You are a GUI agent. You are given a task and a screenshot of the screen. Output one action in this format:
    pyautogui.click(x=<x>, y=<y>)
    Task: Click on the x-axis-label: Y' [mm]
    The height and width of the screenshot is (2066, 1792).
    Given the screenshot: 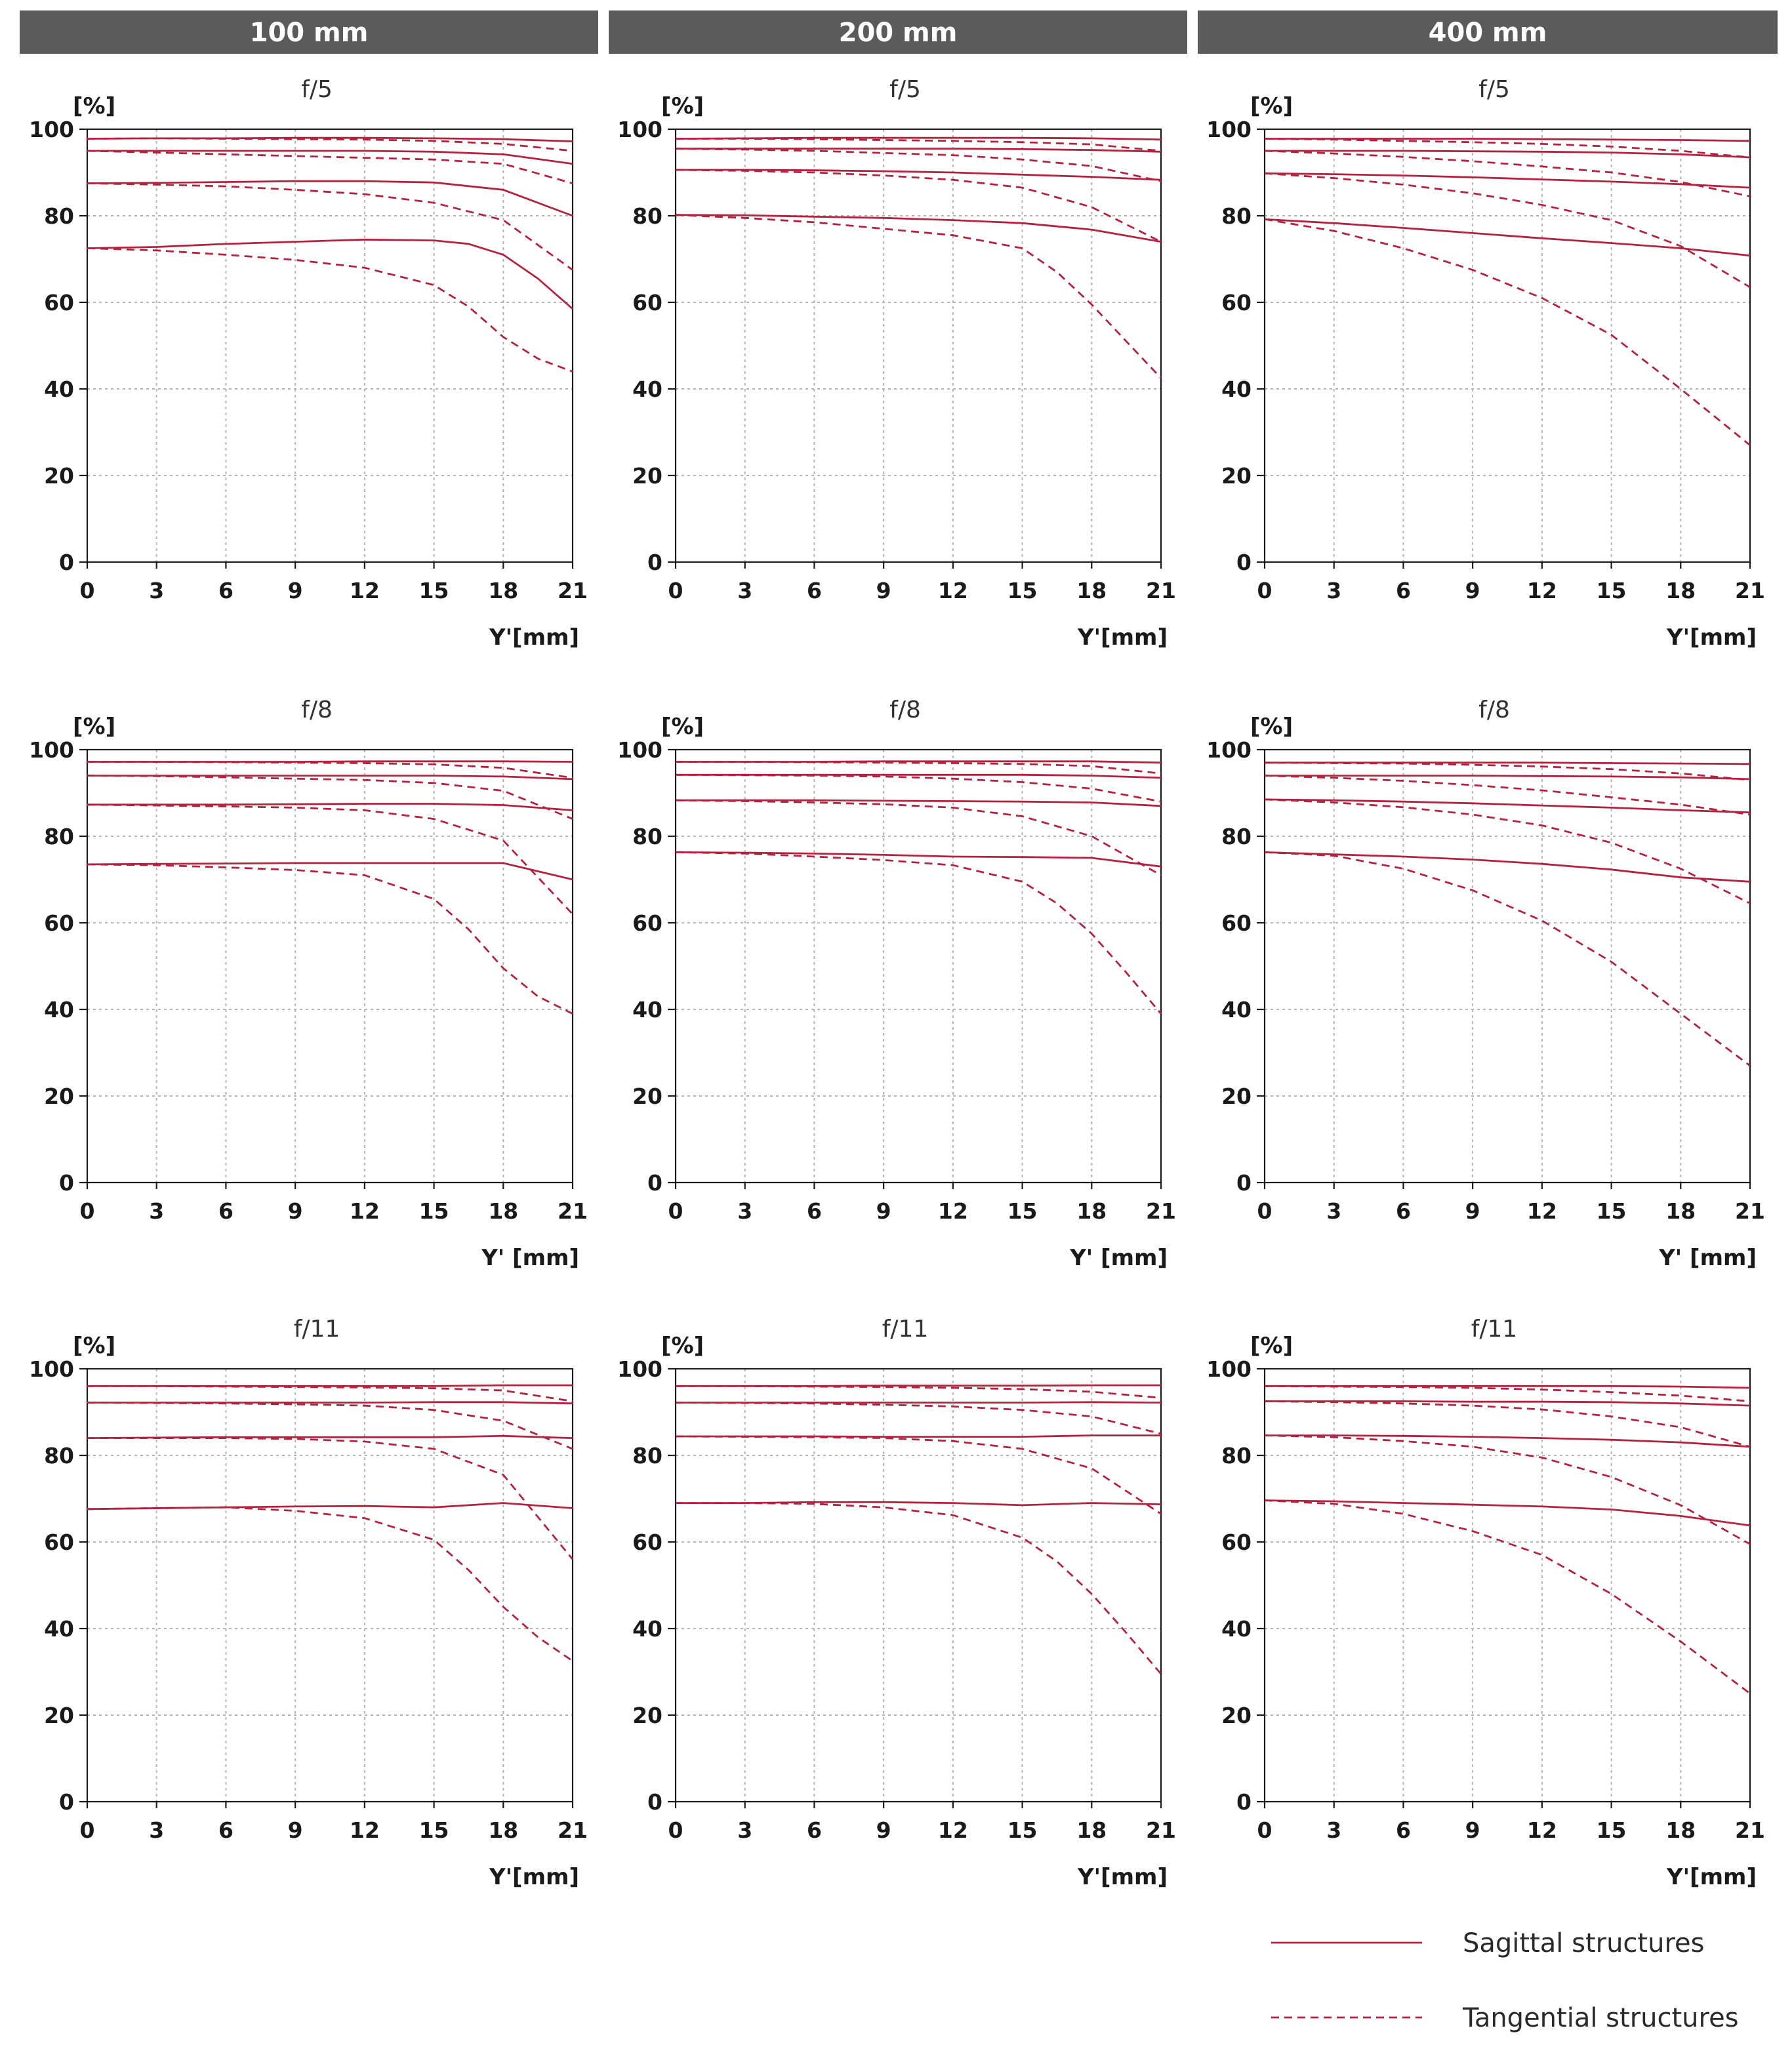 What is the action you would take?
    pyautogui.click(x=1118, y=1258)
    